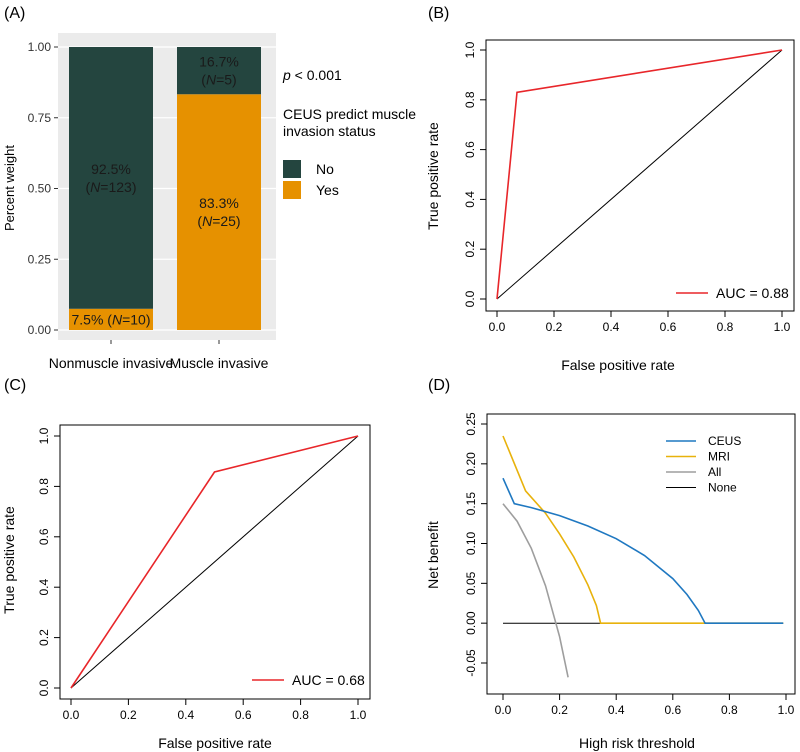 This screenshot has height=752, width=800. Describe the element at coordinates (44, 687) in the screenshot. I see `panel-c-y-tick-label: 0.0` at that location.